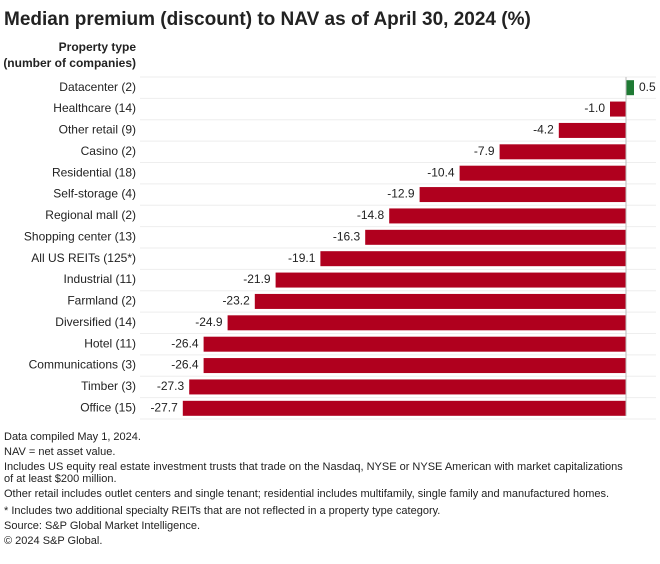 This screenshot has width=660, height=564. I want to click on y-tick-label: Diversified (14), so click(95, 322).